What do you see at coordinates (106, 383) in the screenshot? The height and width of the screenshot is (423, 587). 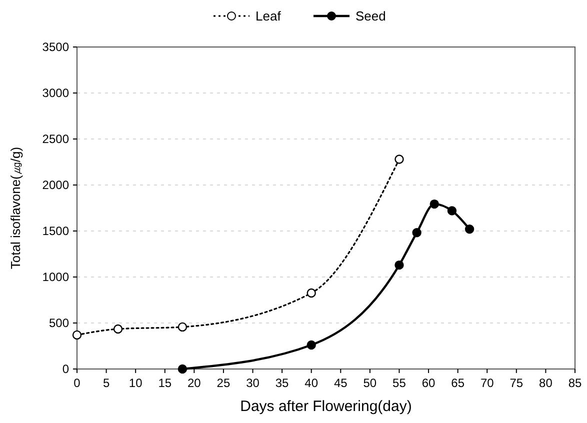 I see `x-tick-label: 5` at bounding box center [106, 383].